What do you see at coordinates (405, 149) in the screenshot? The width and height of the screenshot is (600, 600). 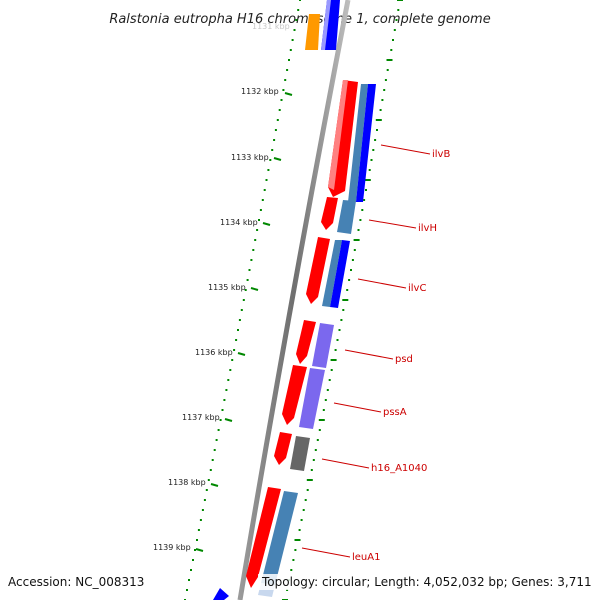 I see `leader-line-ilvB` at bounding box center [405, 149].